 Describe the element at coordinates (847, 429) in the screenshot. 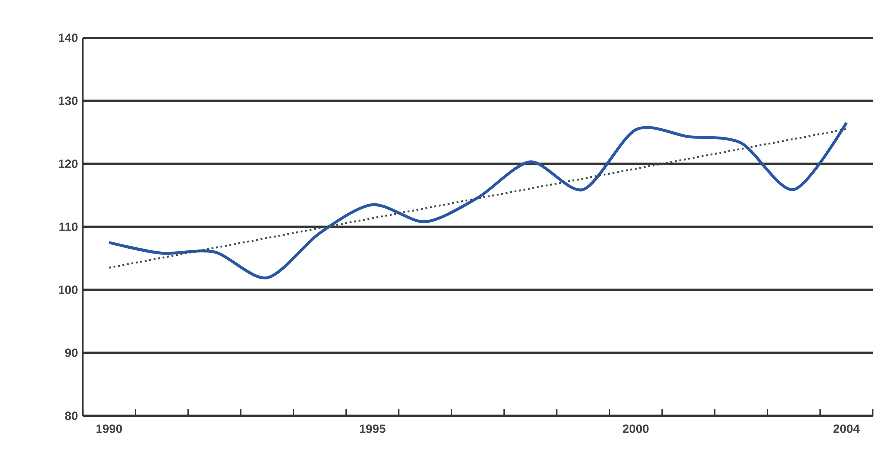

I see `x-tick-label: 2004` at that location.